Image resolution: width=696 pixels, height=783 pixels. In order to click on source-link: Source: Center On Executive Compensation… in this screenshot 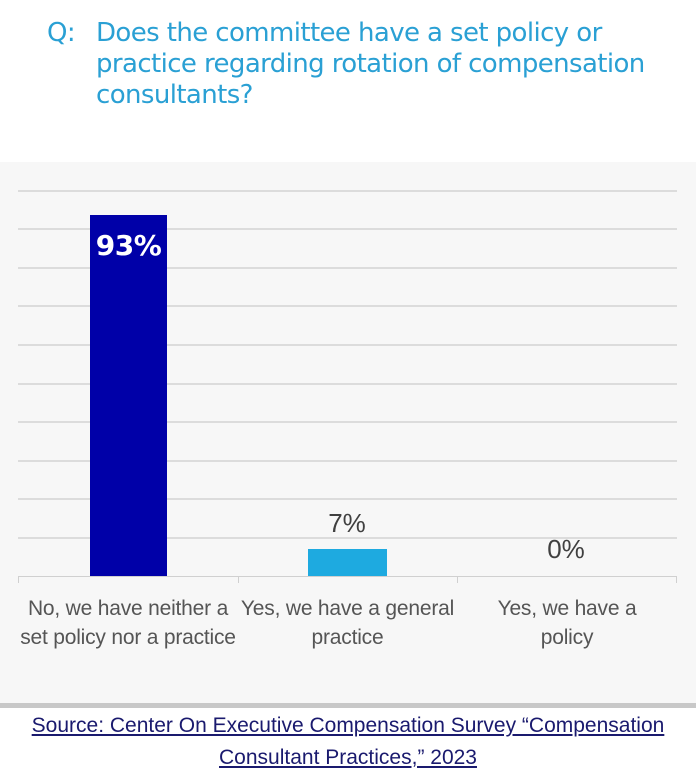, I will do `click(348, 741)`.